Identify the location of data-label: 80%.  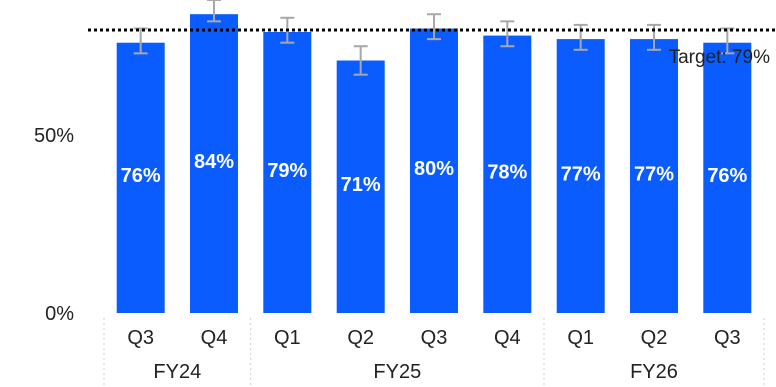
(434, 169).